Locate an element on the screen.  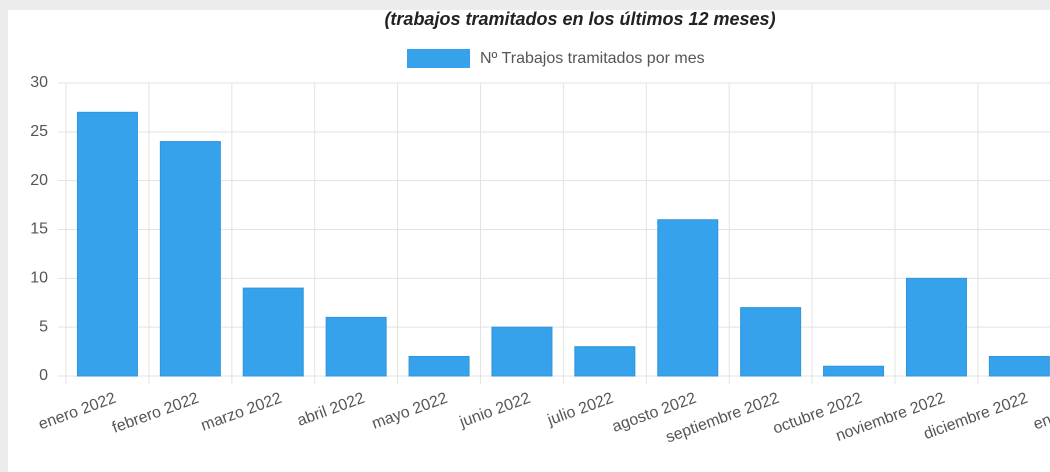
x-tick-label: mayo 2022 is located at coordinates (410, 411).